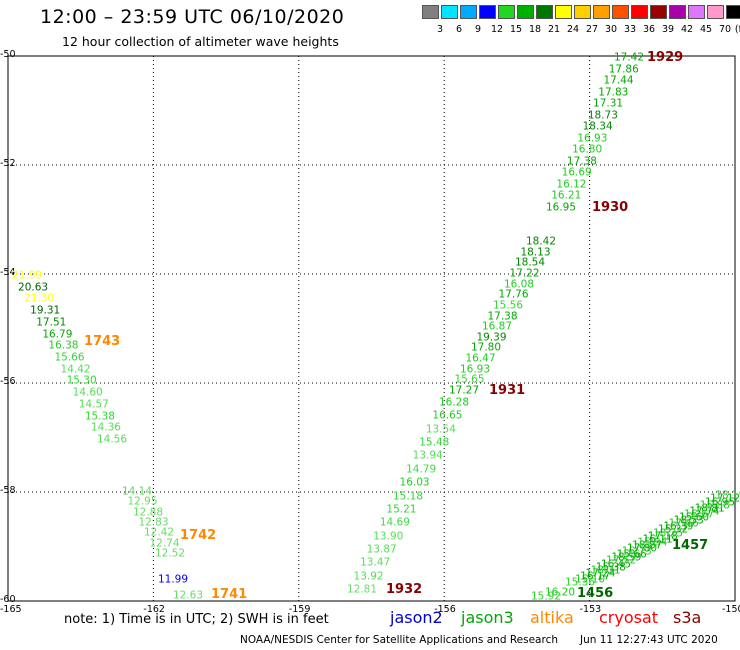 The width and height of the screenshot is (740, 650). I want to click on wave-height-value: 12.52, so click(170, 553).